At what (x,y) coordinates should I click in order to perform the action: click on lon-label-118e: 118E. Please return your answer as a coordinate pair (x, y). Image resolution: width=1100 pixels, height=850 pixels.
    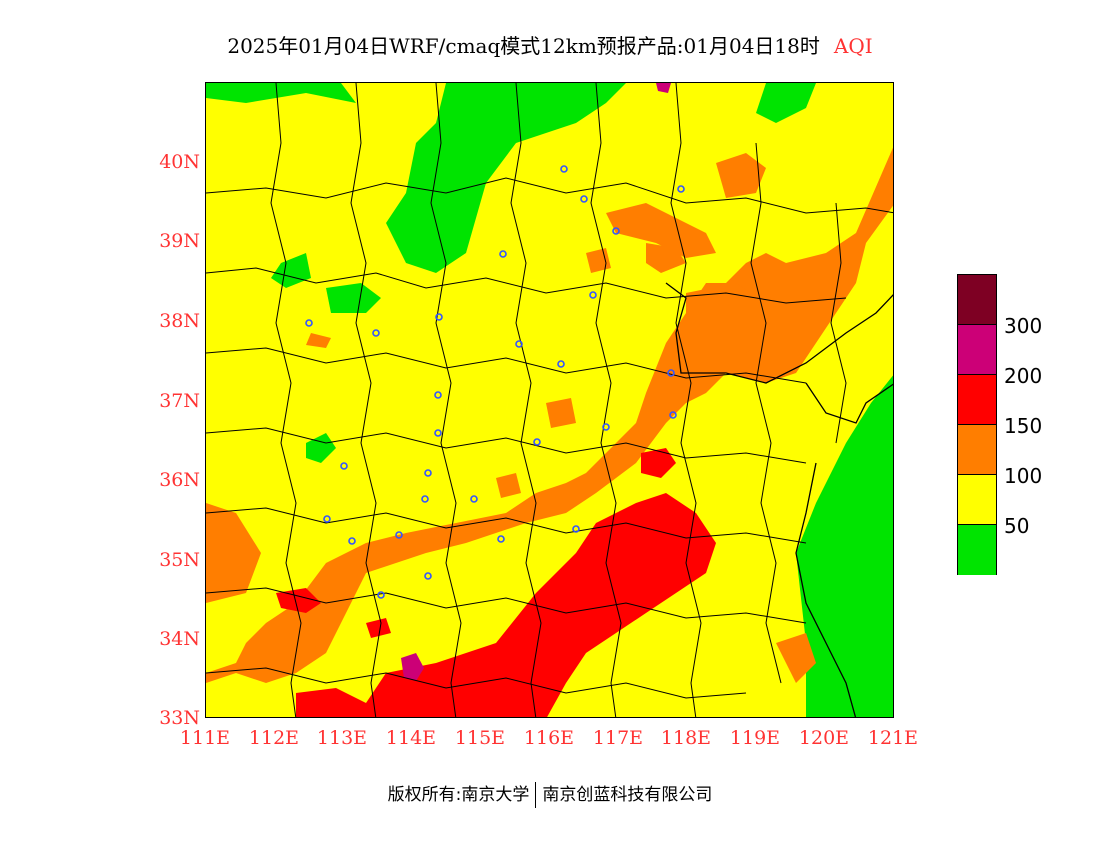
    Looking at the image, I should click on (686, 738).